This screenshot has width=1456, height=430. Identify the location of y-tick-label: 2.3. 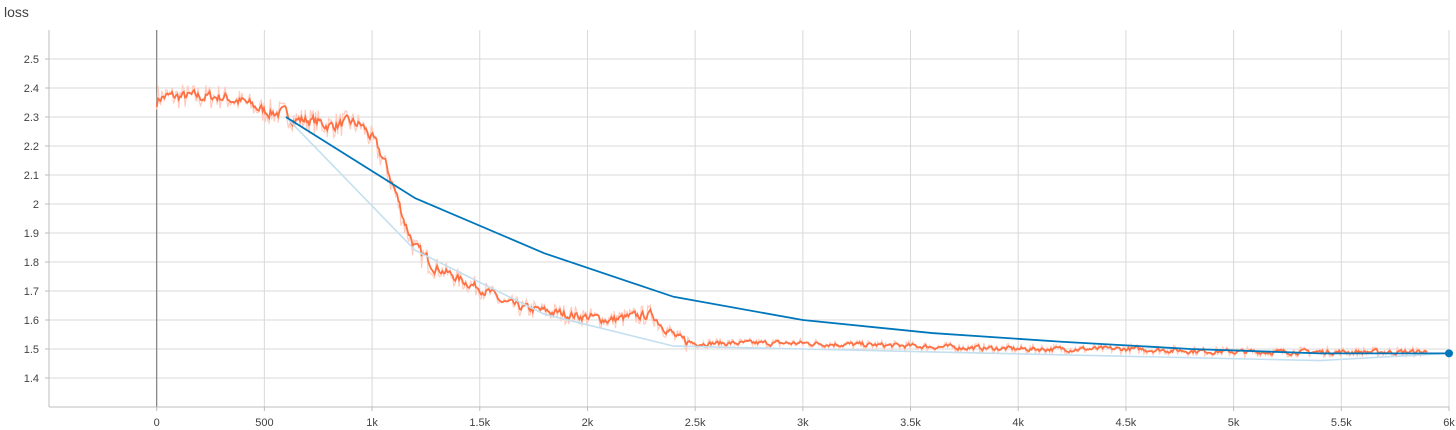
(31, 118).